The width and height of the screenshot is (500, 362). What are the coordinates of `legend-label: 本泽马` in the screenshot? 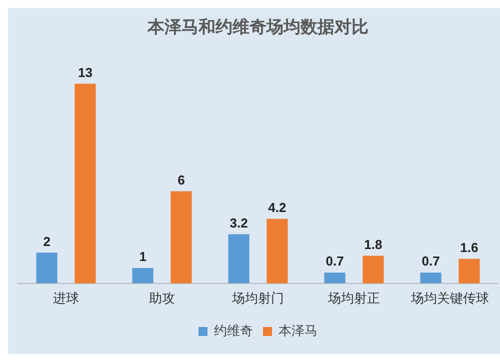 It's located at (298, 331).